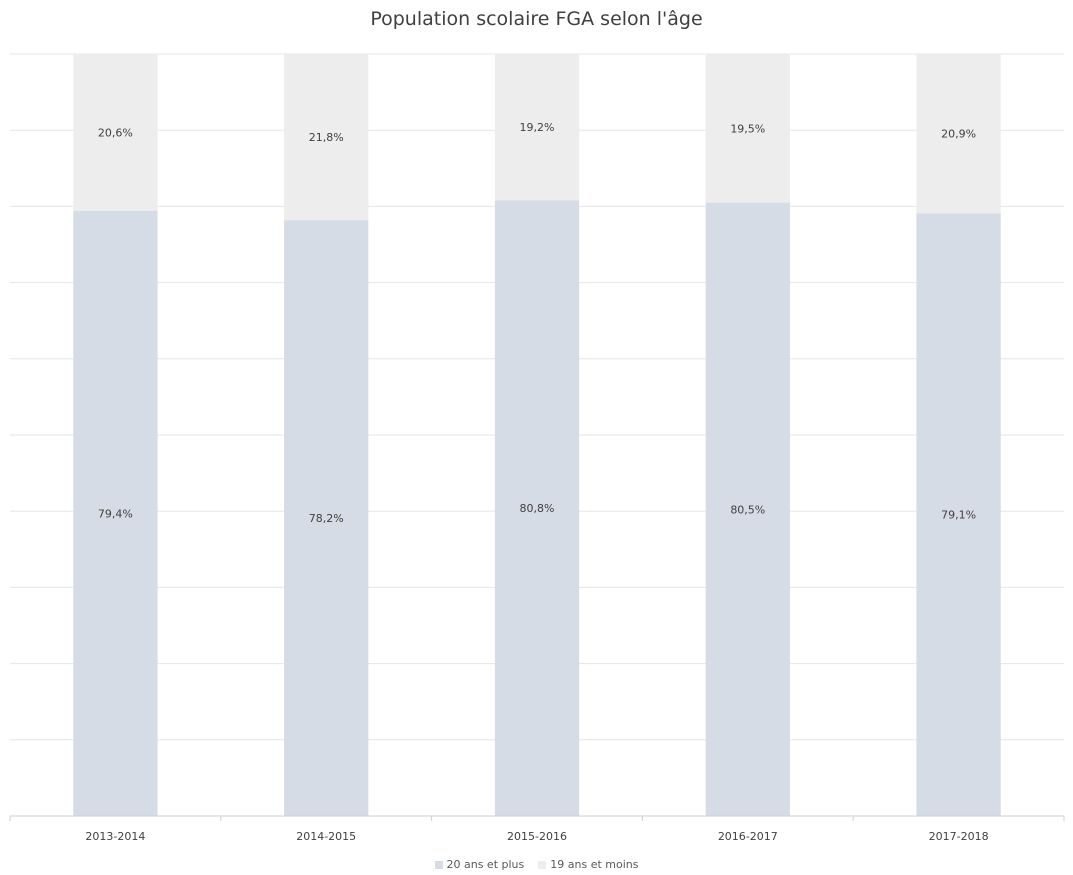 The width and height of the screenshot is (1073, 875). I want to click on data-label: 79,4%, so click(115, 513).